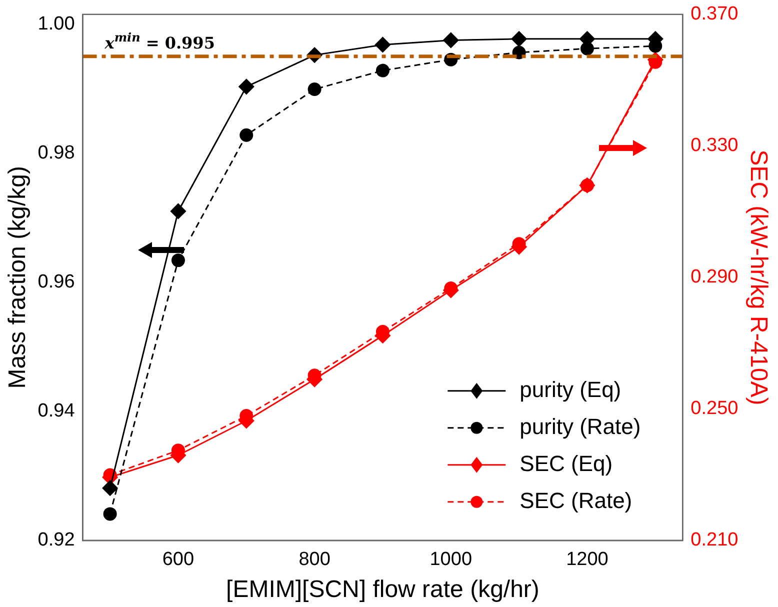 Image resolution: width=778 pixels, height=607 pixels. Describe the element at coordinates (576, 500) in the screenshot. I see `legend-label: SEC (Rate)` at that location.